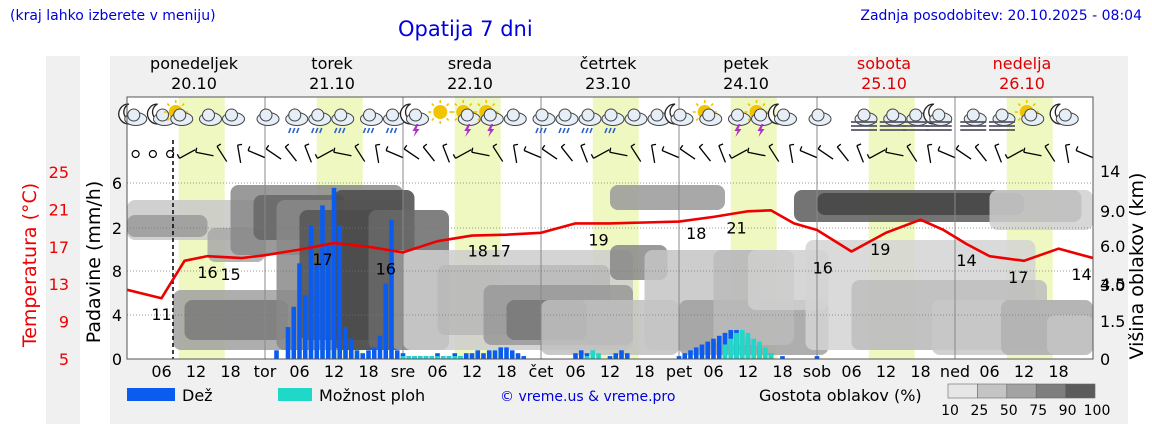 This screenshot has height=443, width=1152. Describe the element at coordinates (1002, 119) in the screenshot. I see `fog-icon` at that location.